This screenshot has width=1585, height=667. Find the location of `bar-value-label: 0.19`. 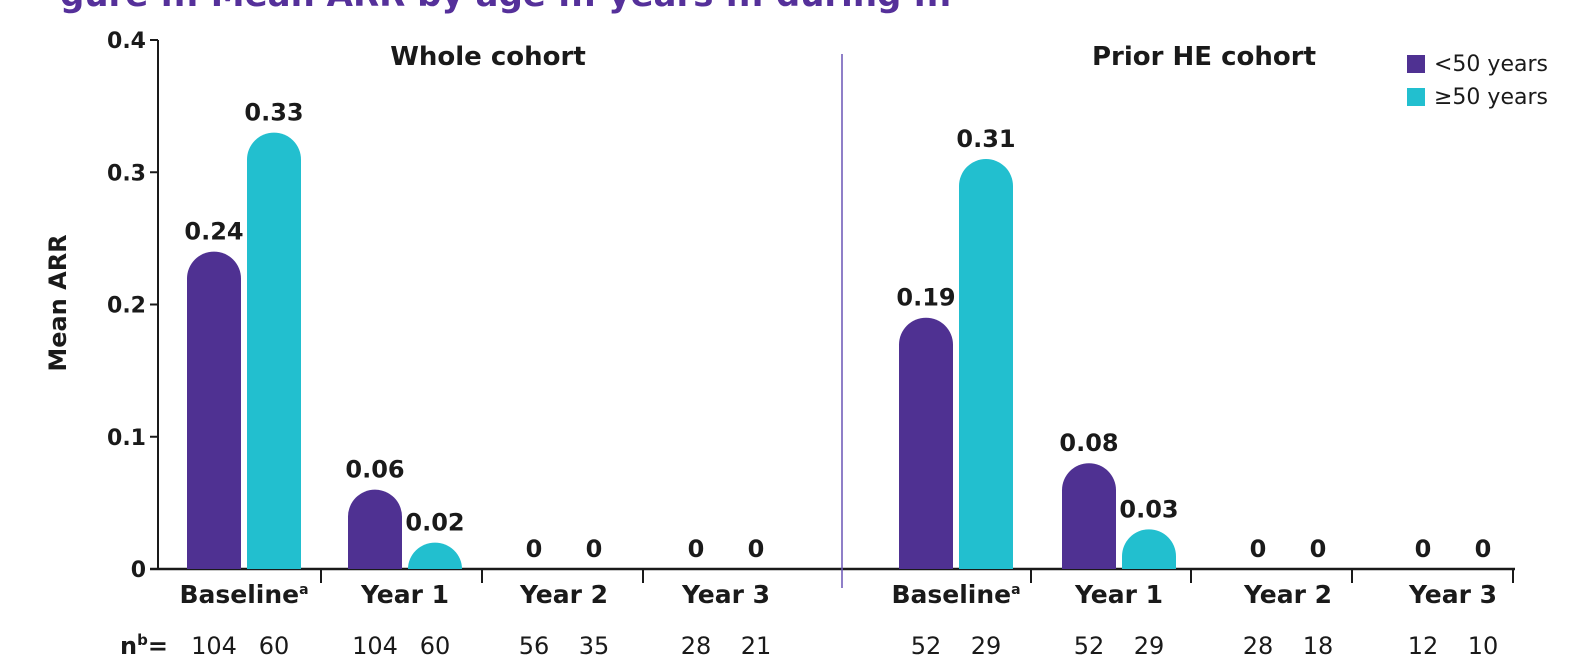

bar-value-label: 0.19 is located at coordinates (925, 298).